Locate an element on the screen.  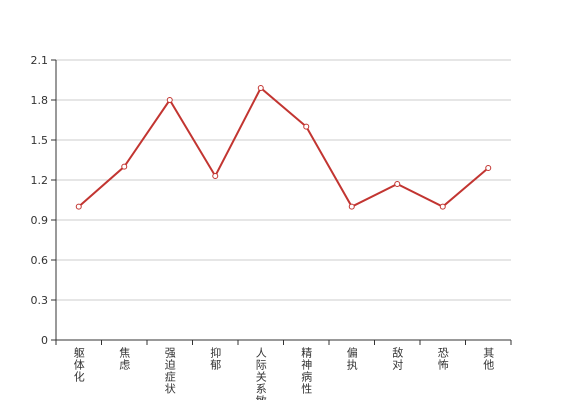
x-tick-label: 敌对 is located at coordinates (397, 358).